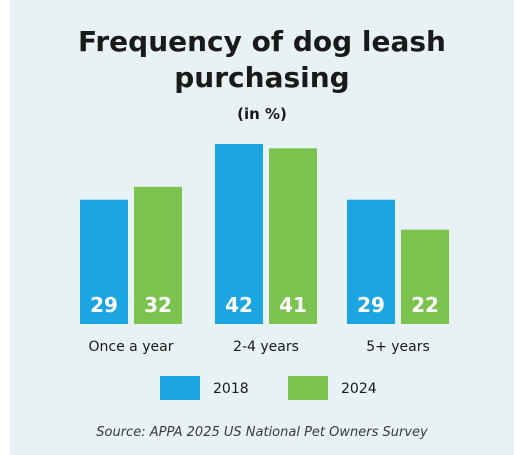 The width and height of the screenshot is (516, 455). Describe the element at coordinates (308, 388) in the screenshot. I see `legend-swatch-2024` at that location.